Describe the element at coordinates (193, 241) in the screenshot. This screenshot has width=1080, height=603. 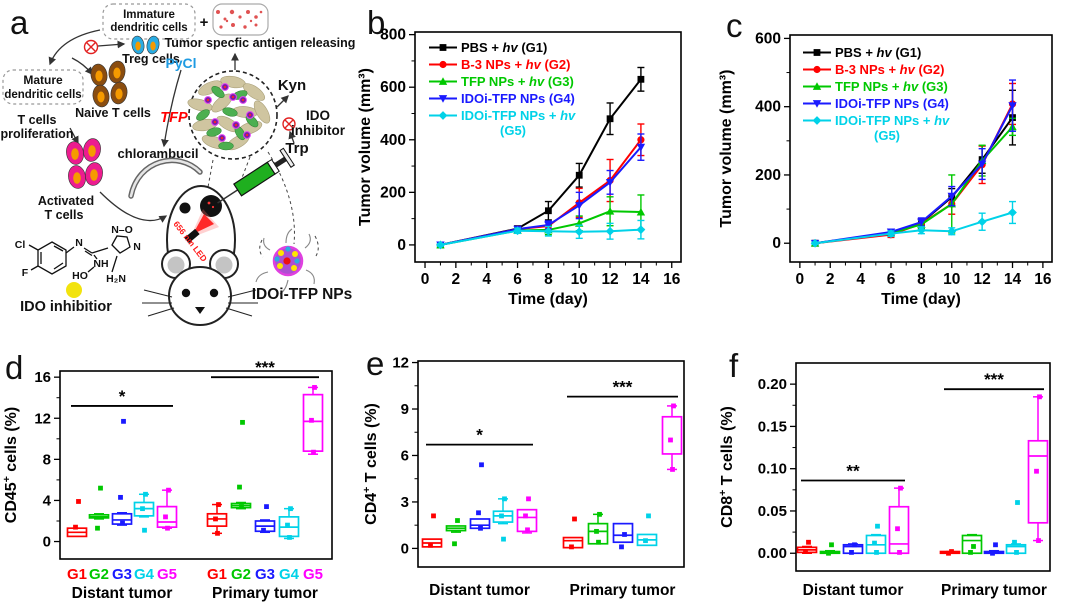
I see `mouse-illustration: 656 nm LED` at that location.